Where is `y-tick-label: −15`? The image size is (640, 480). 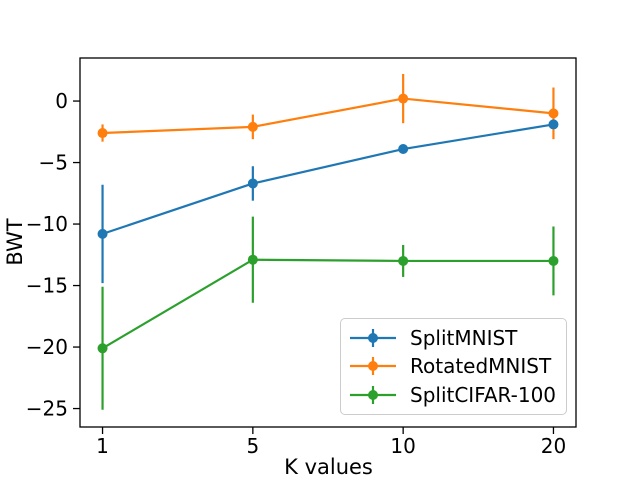 y-tick-label: −15 is located at coordinates (47, 286).